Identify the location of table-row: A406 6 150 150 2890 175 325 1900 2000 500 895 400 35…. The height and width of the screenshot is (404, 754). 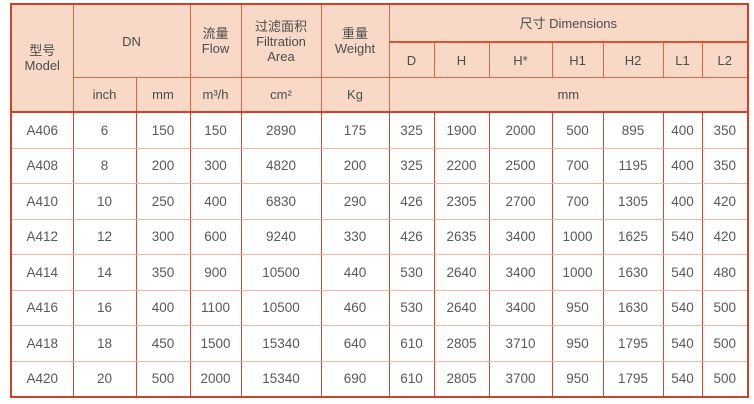
(379, 130).